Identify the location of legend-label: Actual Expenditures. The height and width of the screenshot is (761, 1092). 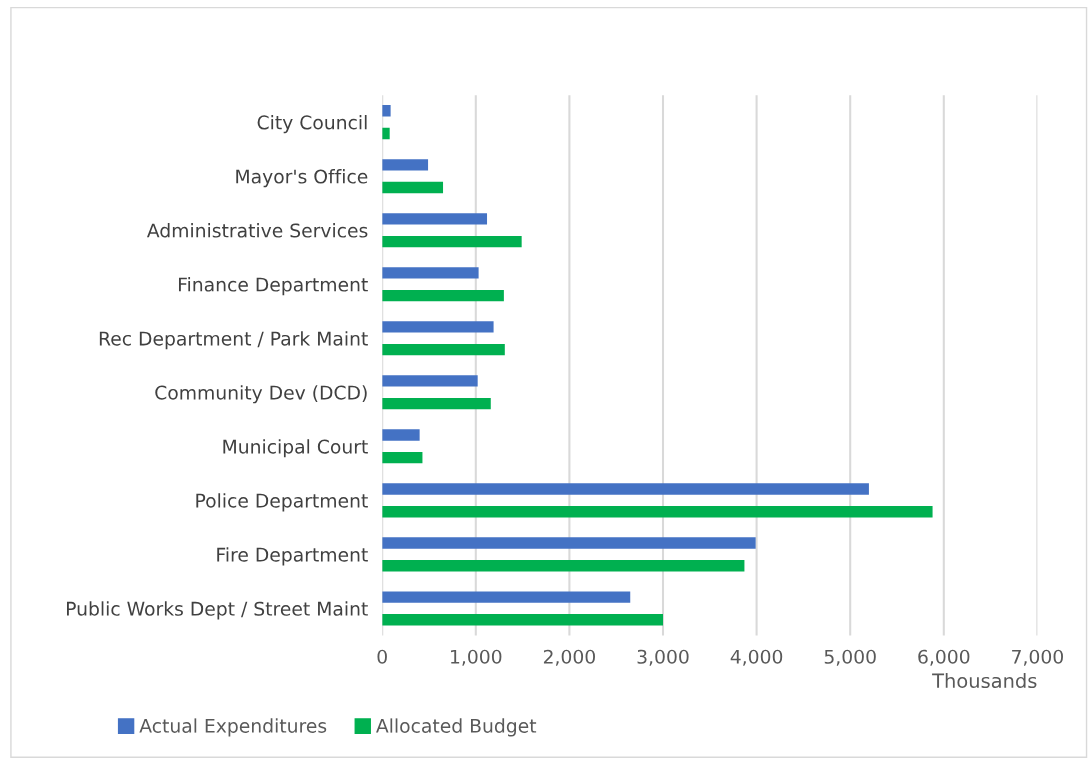
(233, 727).